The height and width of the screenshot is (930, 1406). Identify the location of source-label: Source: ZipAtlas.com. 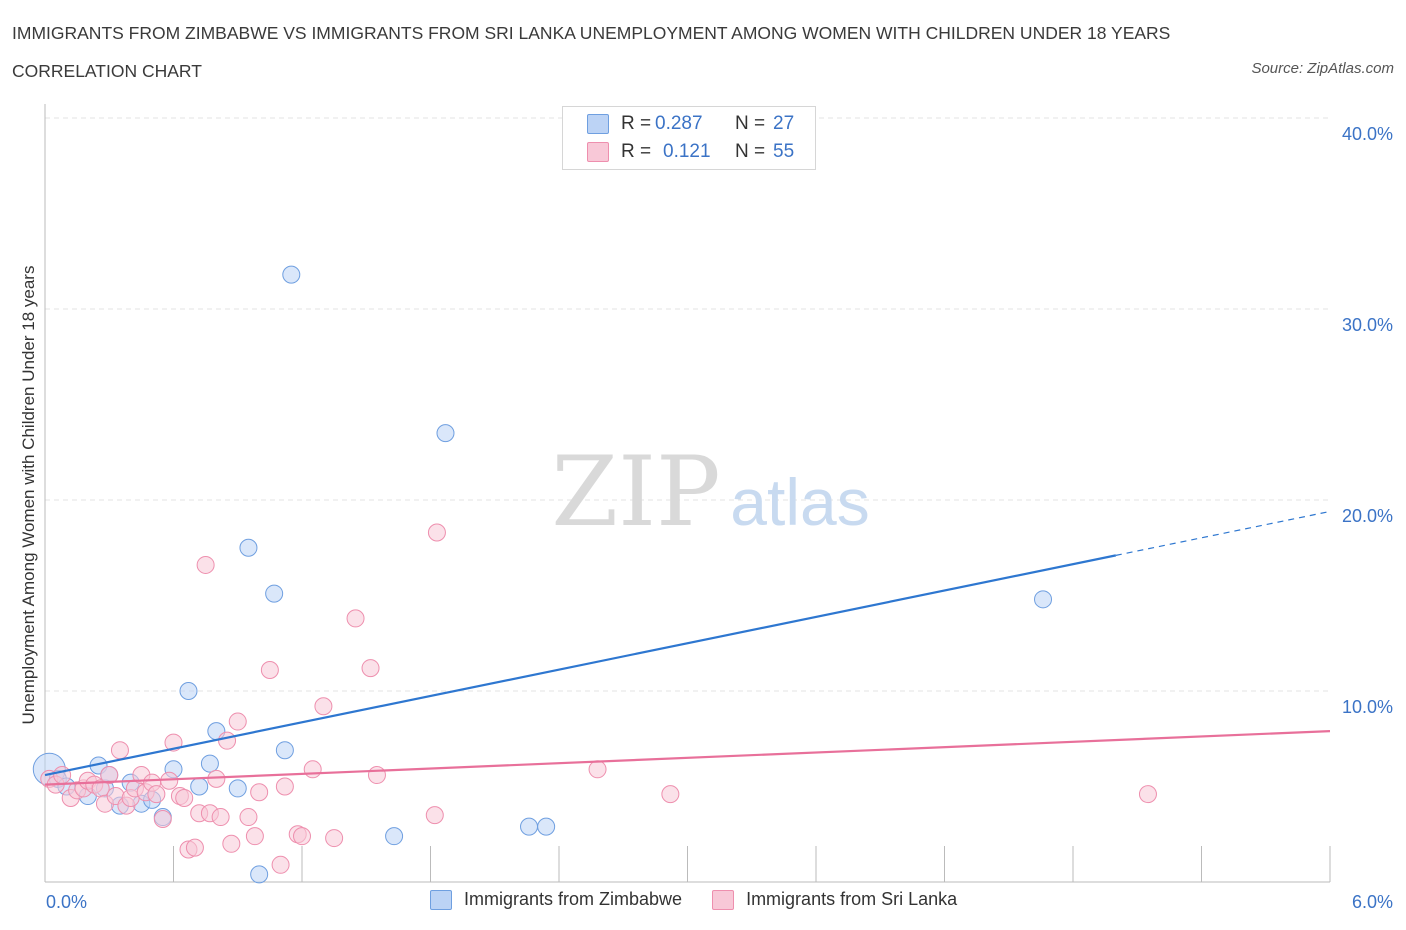
(1322, 68).